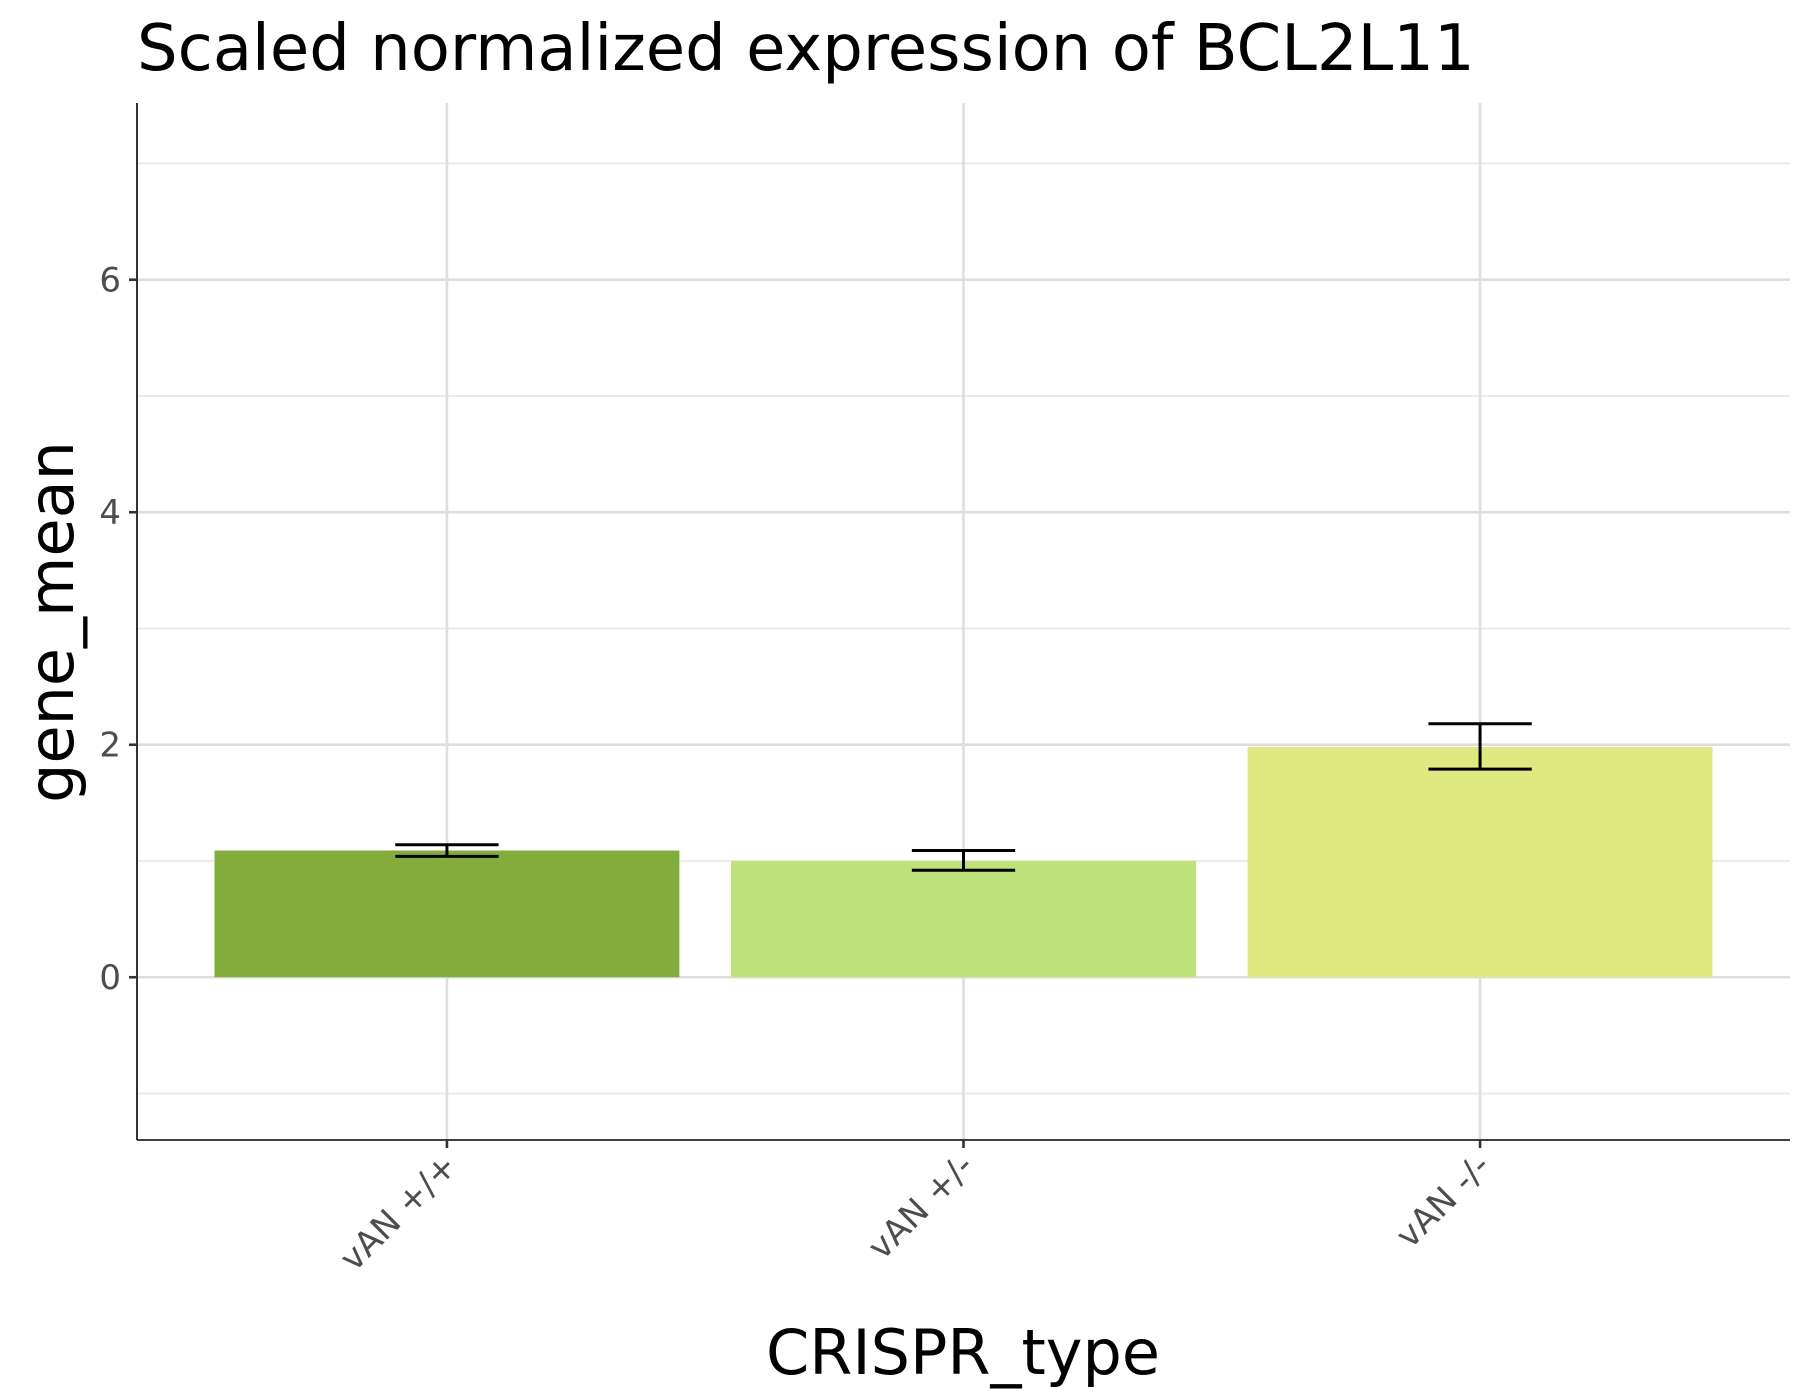 The height and width of the screenshot is (1400, 1800). Describe the element at coordinates (921, 1207) in the screenshot. I see `x-tick-label: vAN +/-` at that location.